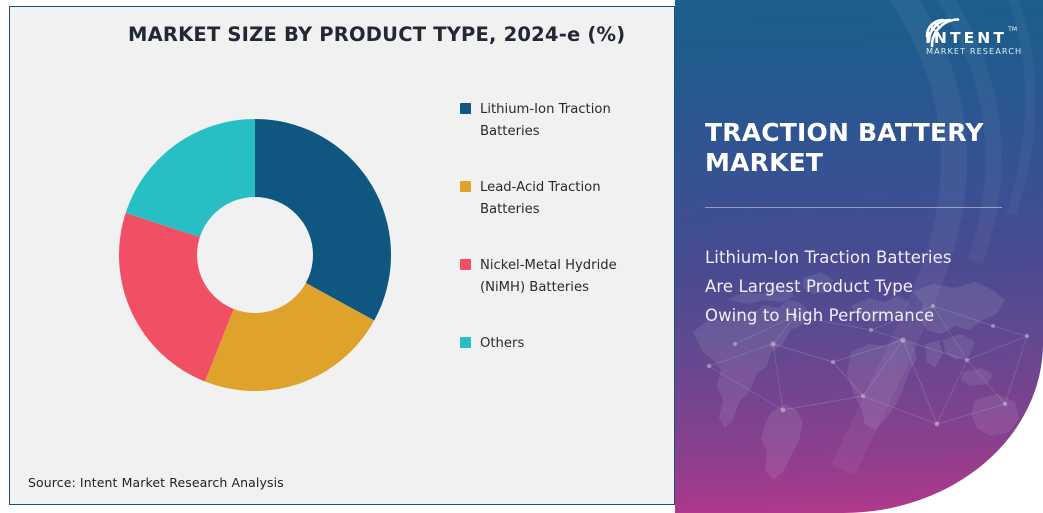  What do you see at coordinates (156, 482) in the screenshot?
I see `source-note: Source: Intent Market Research Analysis` at bounding box center [156, 482].